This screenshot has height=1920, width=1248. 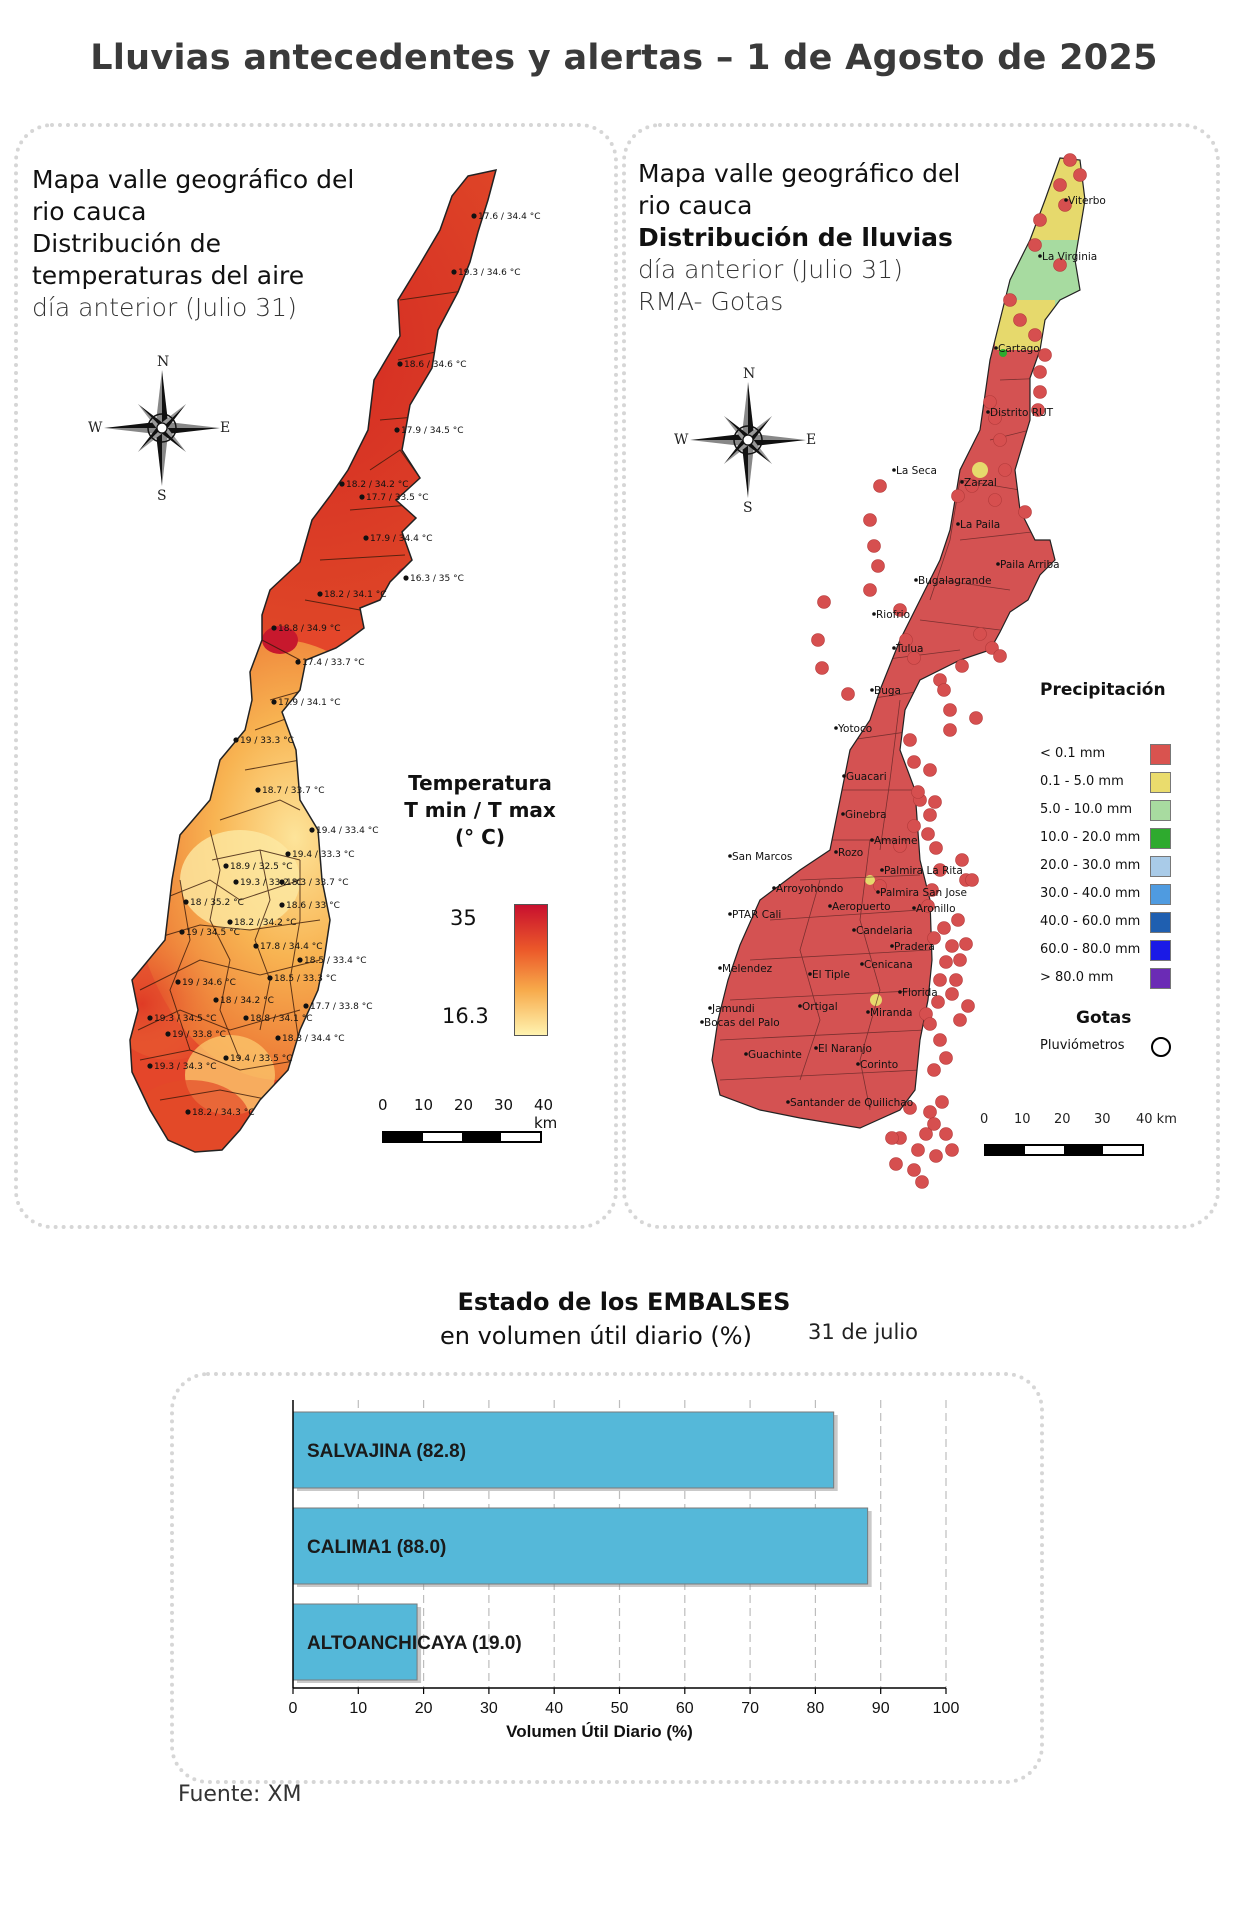 I want to click on town-label: Paila Arriba, so click(x=1030, y=565).